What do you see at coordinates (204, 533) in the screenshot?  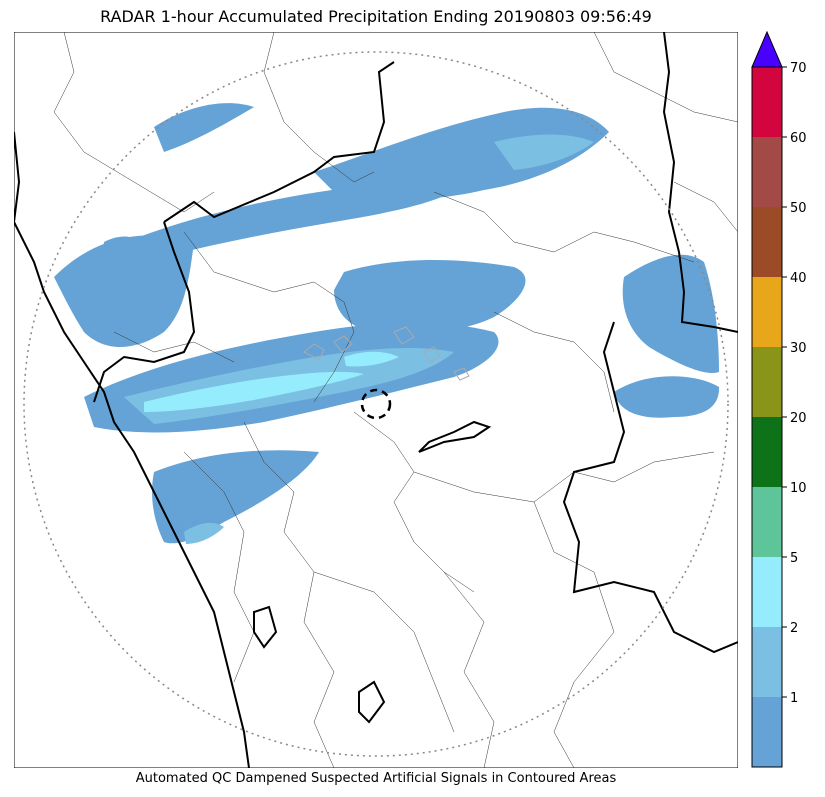 I see `heavy-band-southwest` at bounding box center [204, 533].